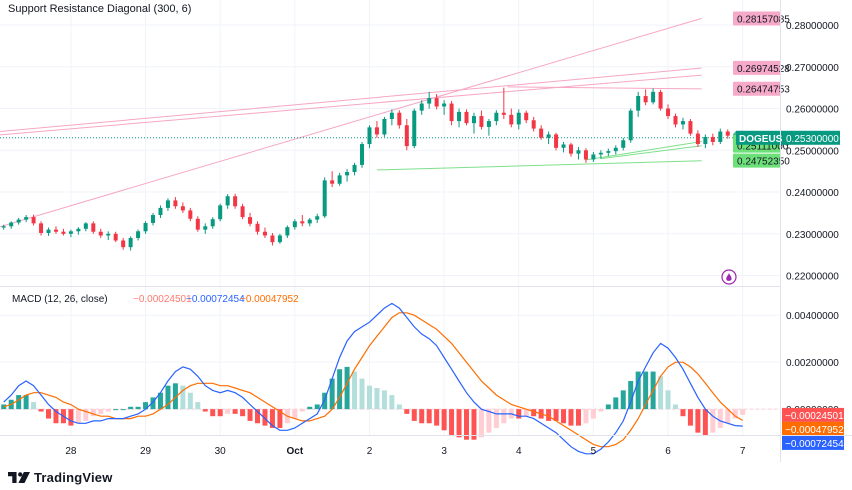 This screenshot has width=852, height=490. I want to click on resistance-level-label: 0.28157085, so click(761, 18).